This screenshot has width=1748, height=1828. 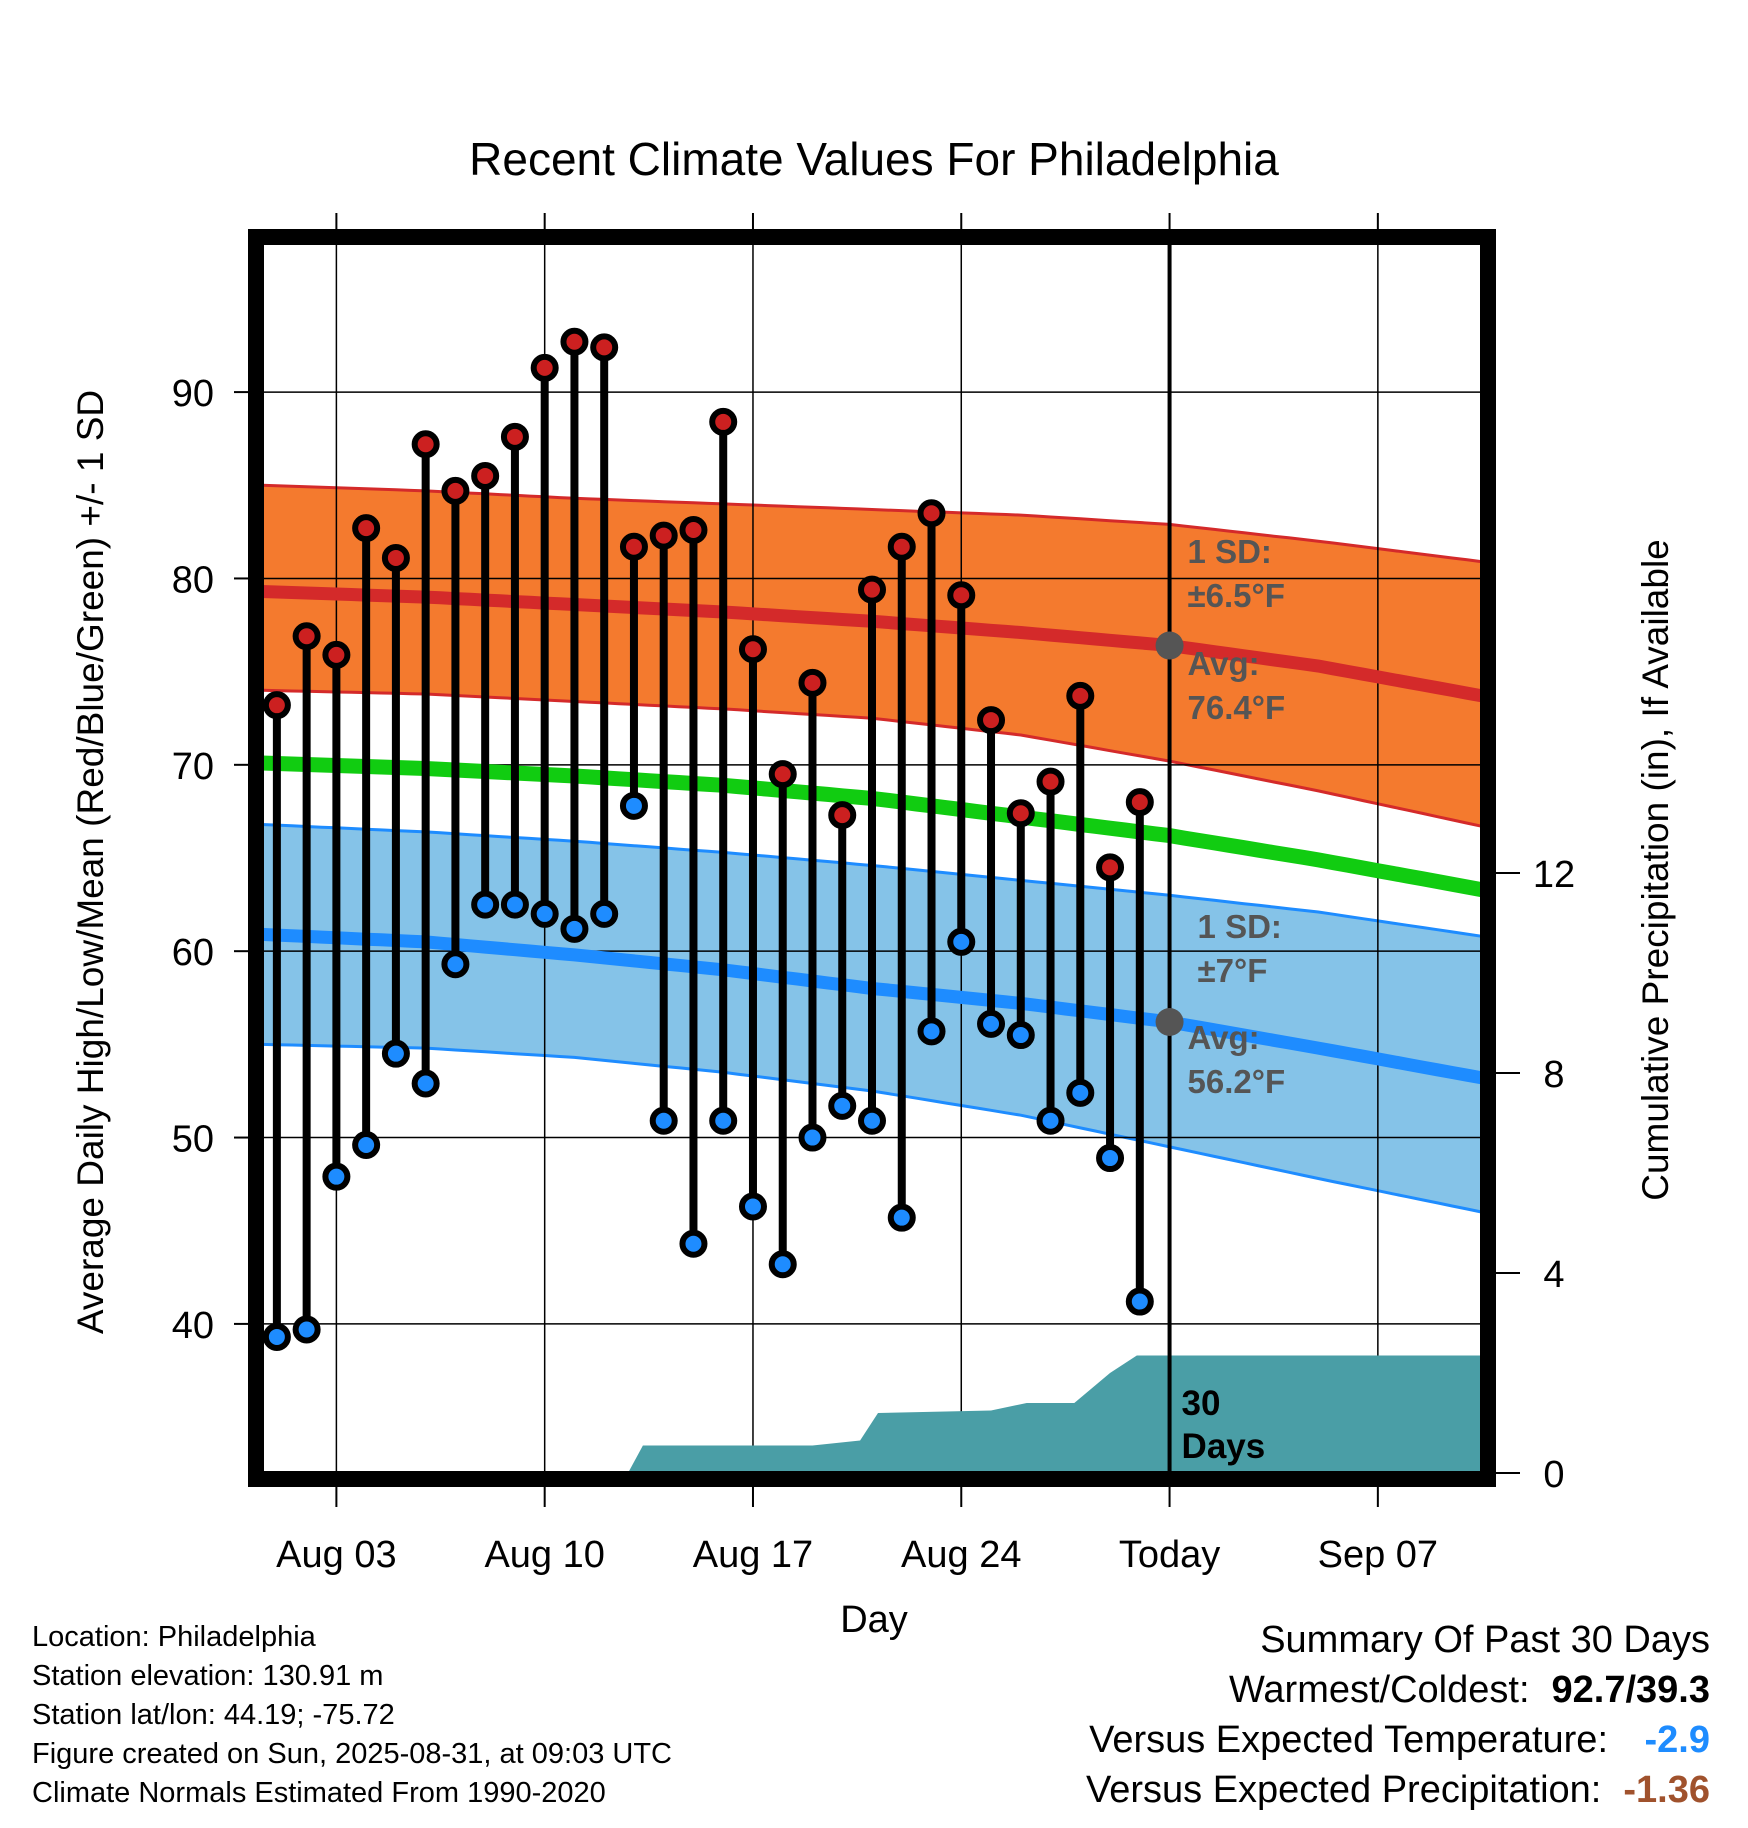 What do you see at coordinates (208, 1676) in the screenshot?
I see `elevation-text: Station elevation: 130.91 m` at bounding box center [208, 1676].